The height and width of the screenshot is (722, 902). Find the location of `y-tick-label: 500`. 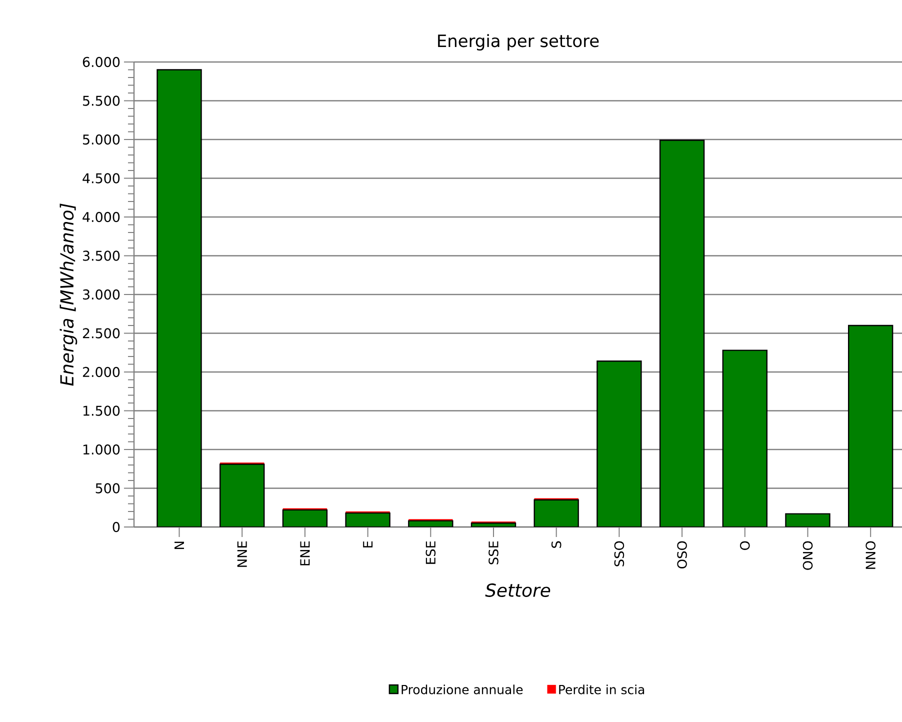

y-tick-label: 500 is located at coordinates (108, 488).